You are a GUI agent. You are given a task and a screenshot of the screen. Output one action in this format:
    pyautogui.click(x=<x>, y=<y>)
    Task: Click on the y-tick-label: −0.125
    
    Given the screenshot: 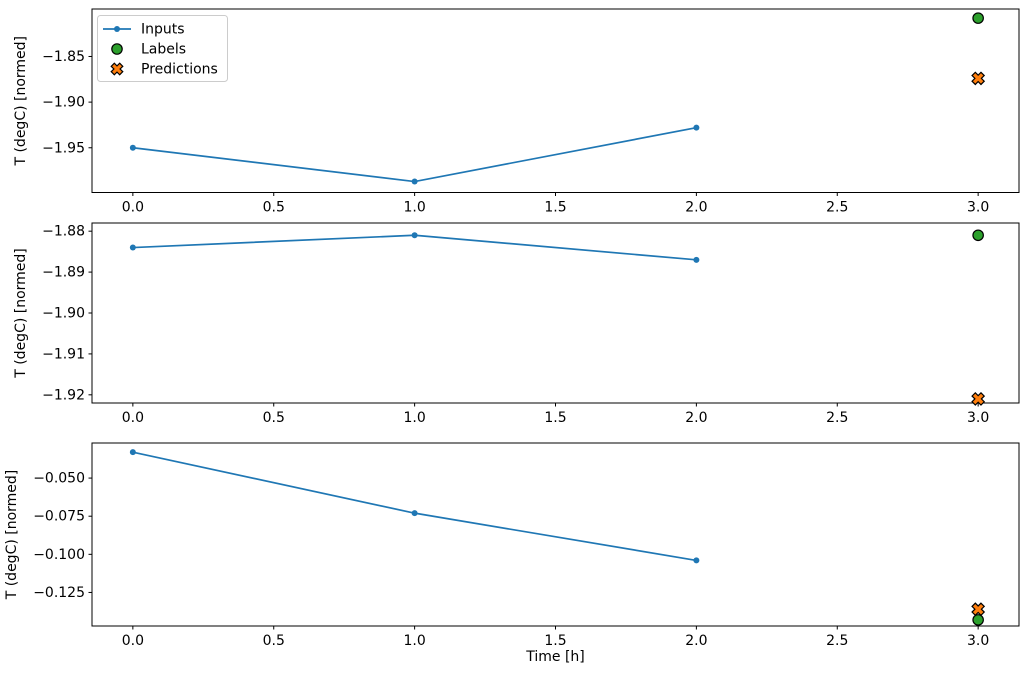 What is the action you would take?
    pyautogui.click(x=59, y=593)
    